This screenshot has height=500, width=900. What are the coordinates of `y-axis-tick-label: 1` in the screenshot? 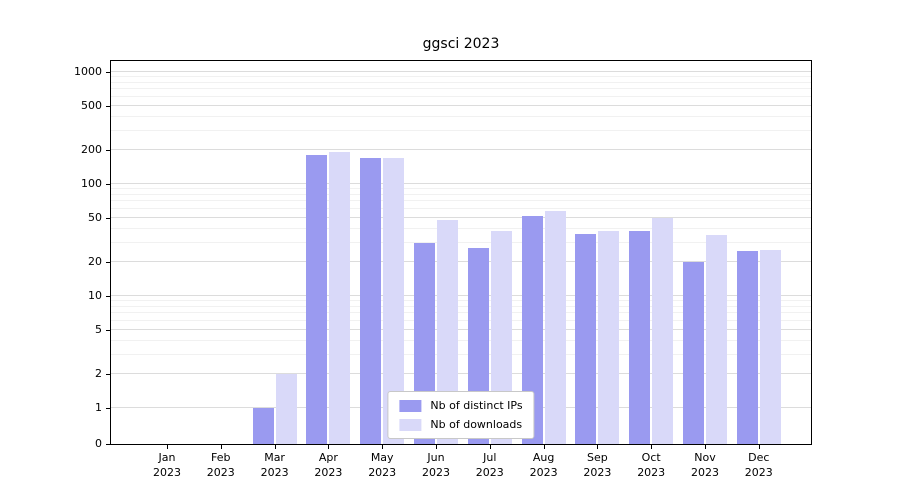 It's located at (98, 407).